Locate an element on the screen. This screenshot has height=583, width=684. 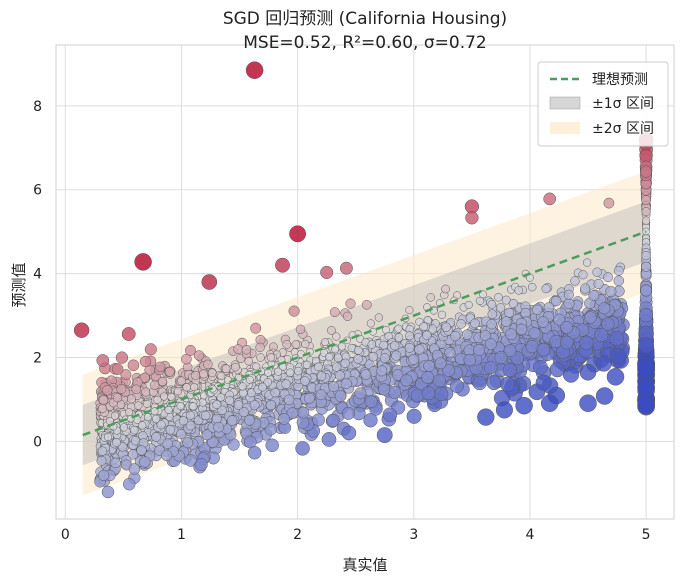
x-tick-label: 5 is located at coordinates (646, 535).